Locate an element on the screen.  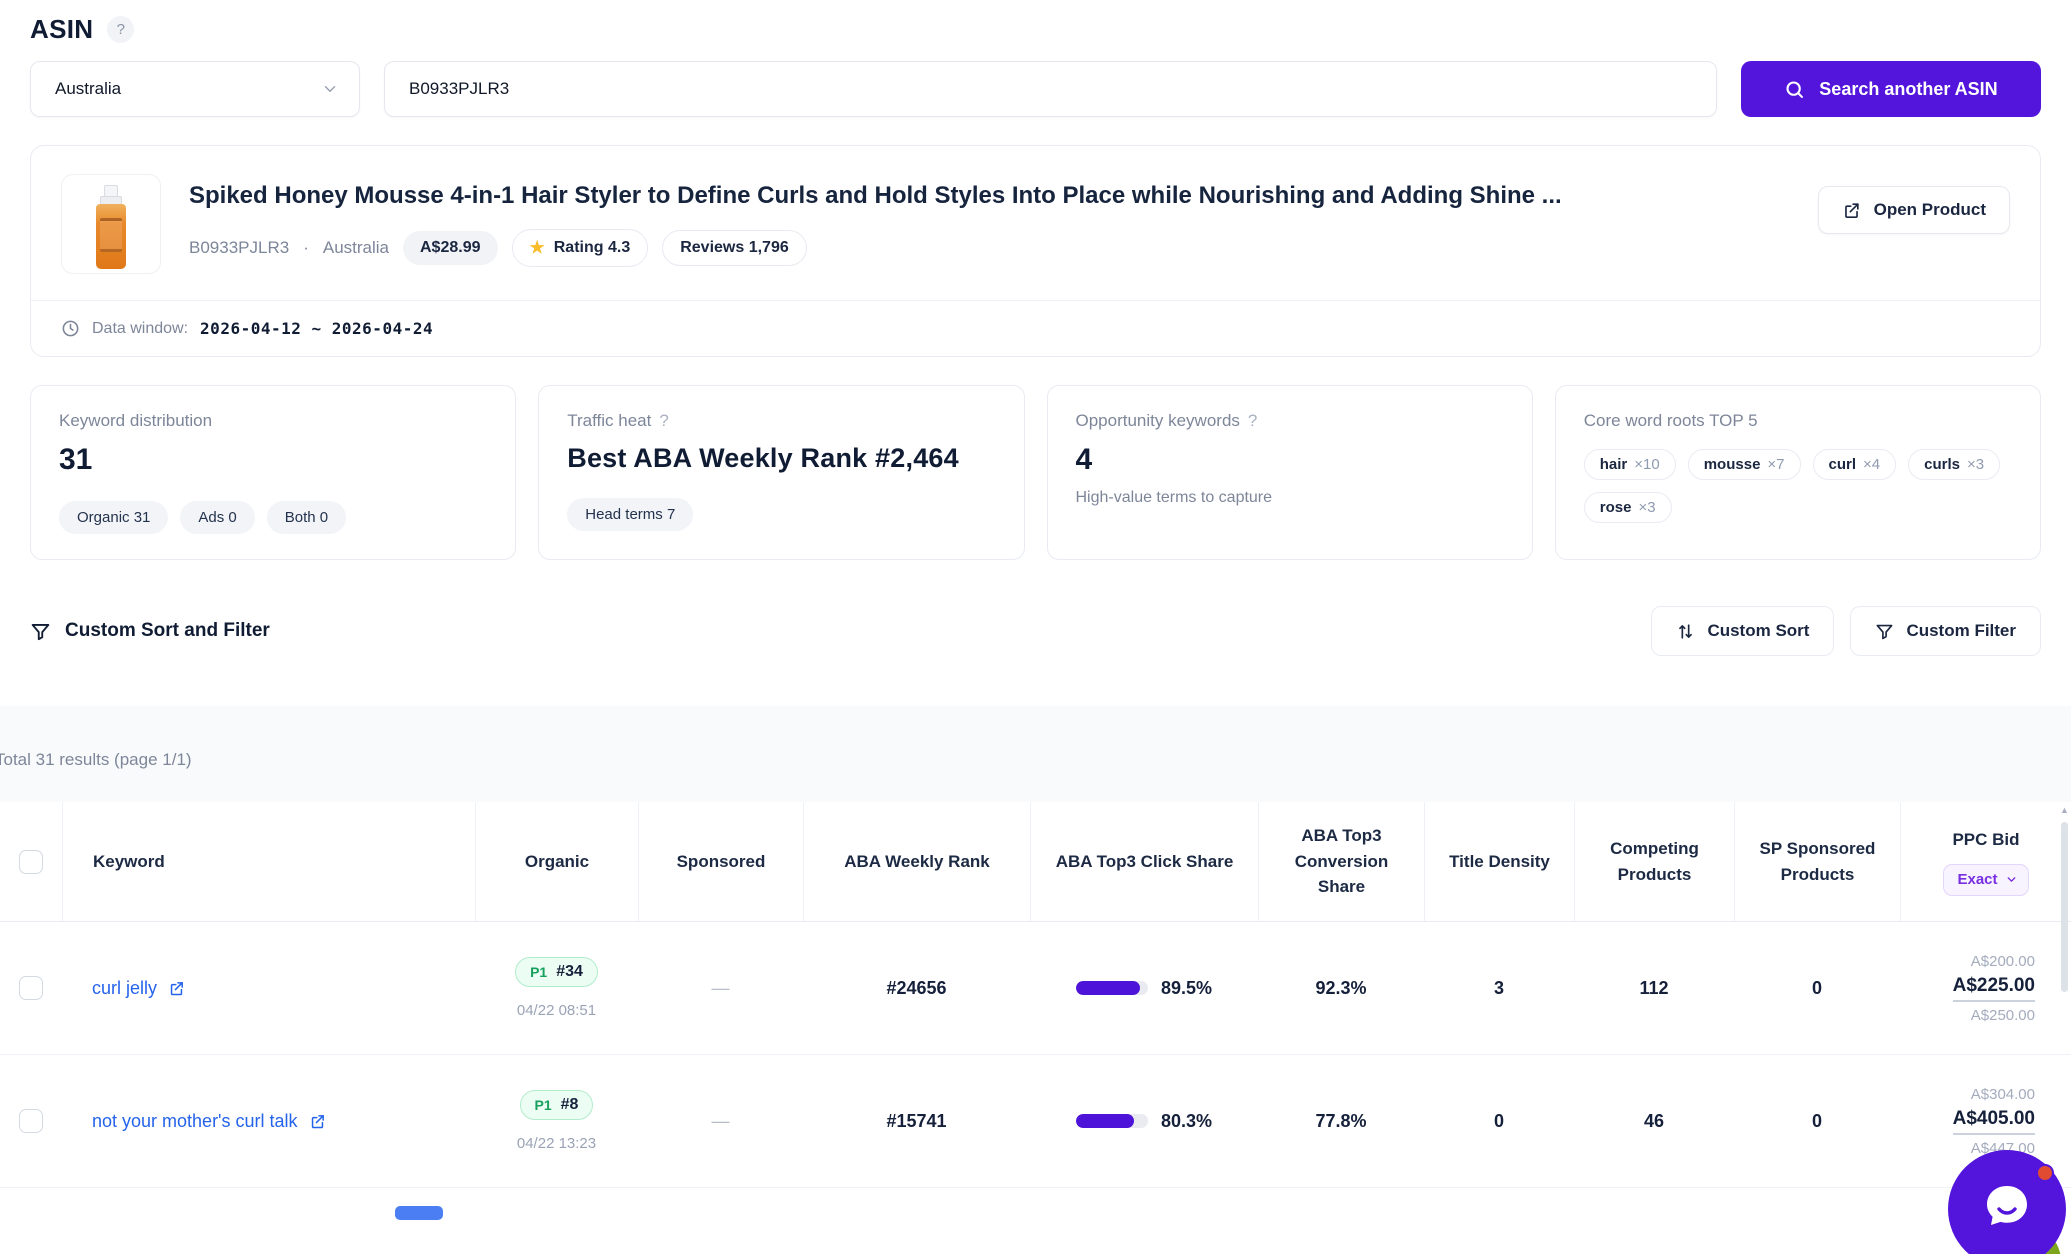
col-sponsored: Sponsored is located at coordinates (720, 861).